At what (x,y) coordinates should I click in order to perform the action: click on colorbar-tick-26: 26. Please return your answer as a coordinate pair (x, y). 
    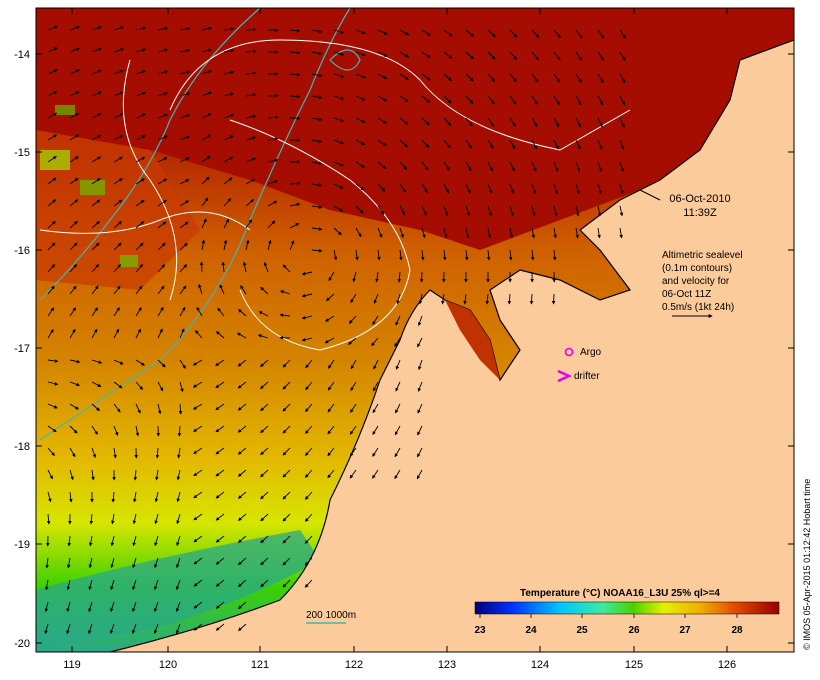
    Looking at the image, I should click on (634, 630).